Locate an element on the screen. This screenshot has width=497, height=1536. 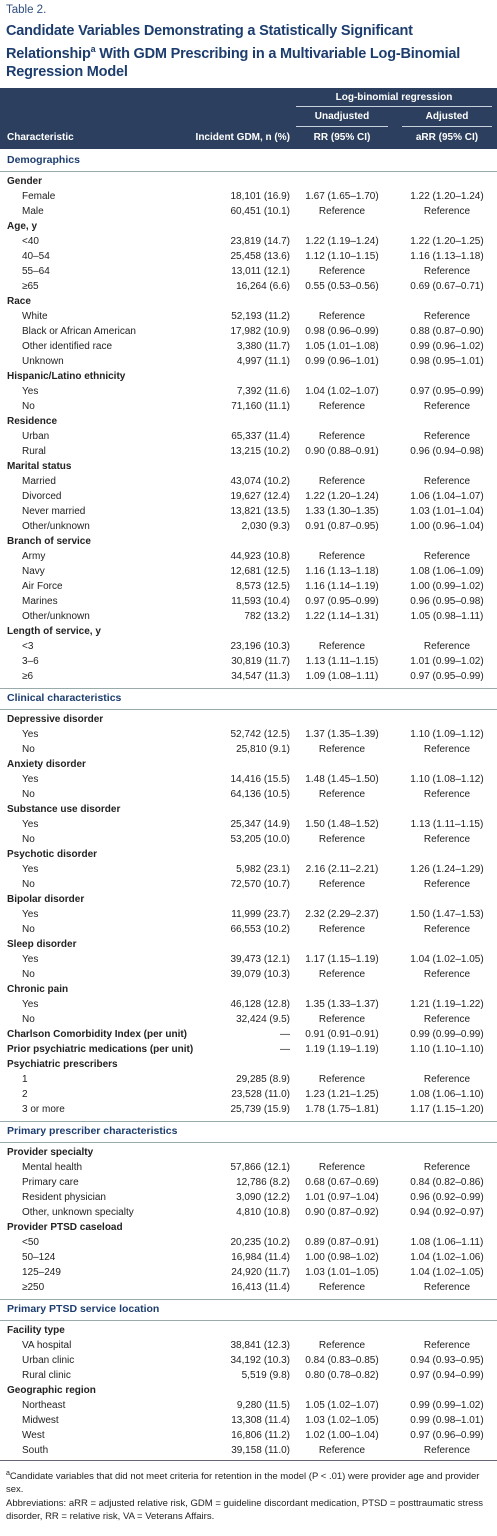
cell: 0.84 (0.83–0.85) is located at coordinates (342, 1360).